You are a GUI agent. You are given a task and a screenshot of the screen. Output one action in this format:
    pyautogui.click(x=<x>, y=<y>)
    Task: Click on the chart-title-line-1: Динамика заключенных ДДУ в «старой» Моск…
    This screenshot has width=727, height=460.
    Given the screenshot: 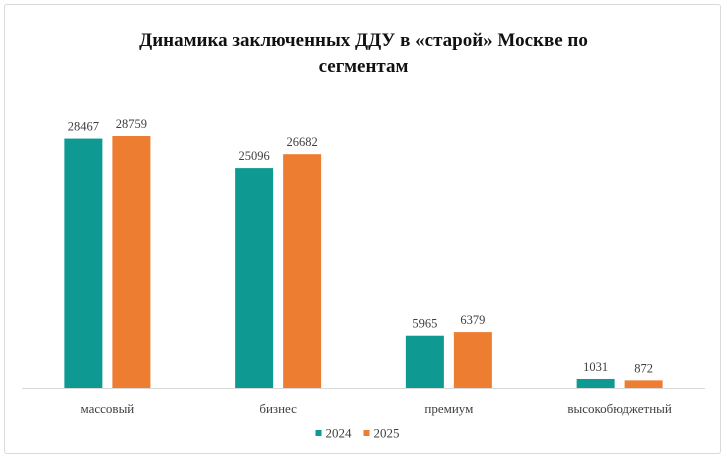 What is the action you would take?
    pyautogui.click(x=363, y=40)
    